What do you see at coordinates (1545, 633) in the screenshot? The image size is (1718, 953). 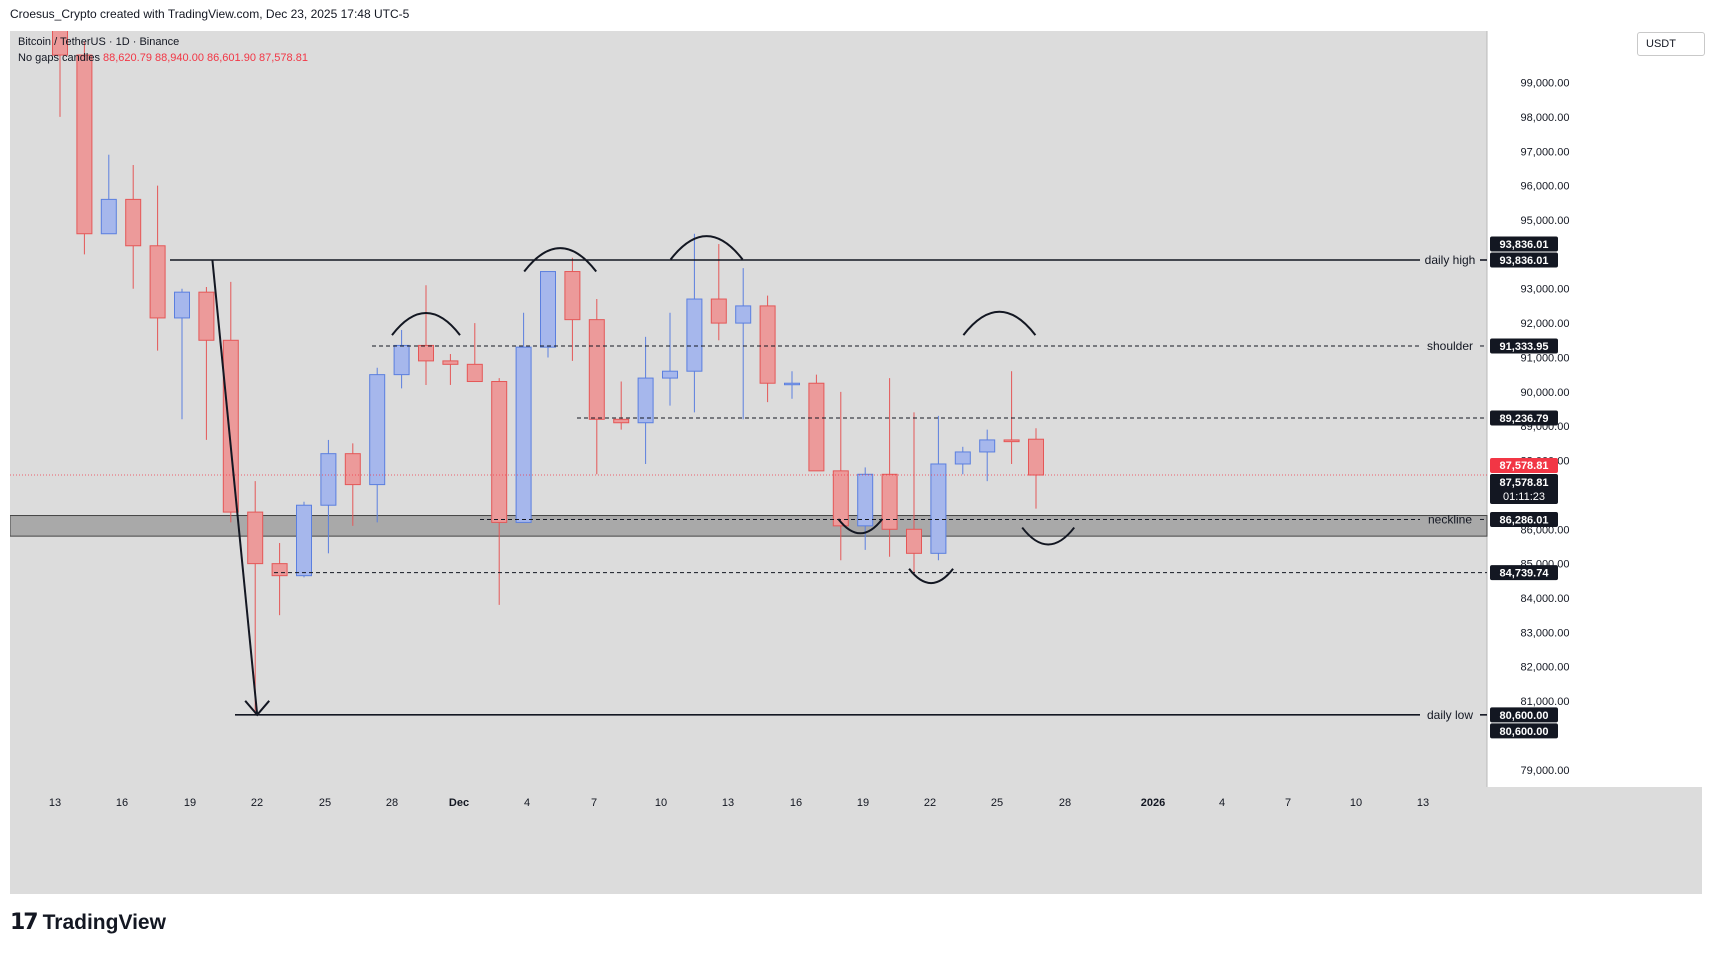 I see `price-tick-label: 83,000.00` at bounding box center [1545, 633].